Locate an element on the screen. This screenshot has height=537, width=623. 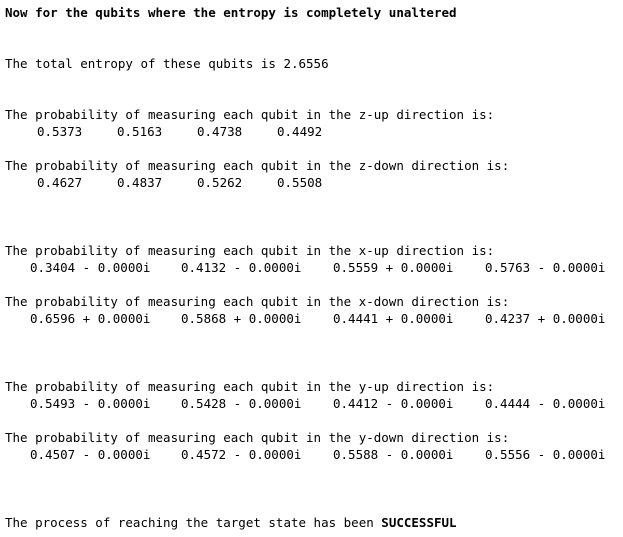
z-up-value-1: 0.5373 is located at coordinates (60, 131).